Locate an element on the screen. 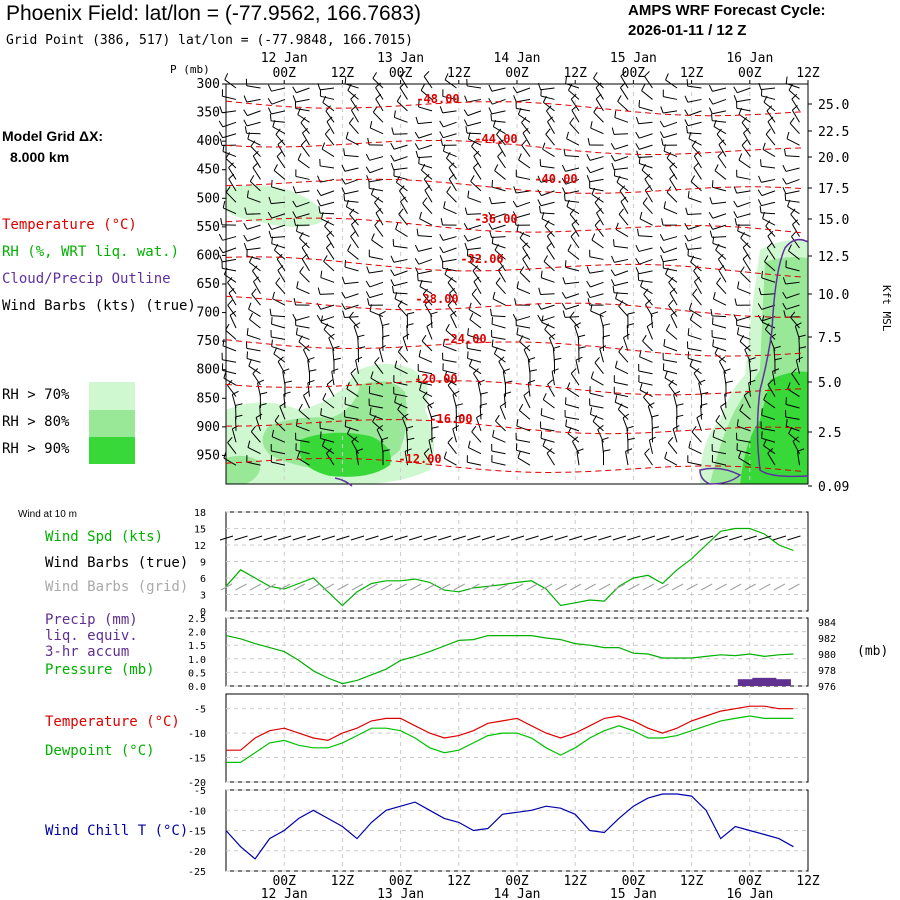 Image resolution: width=900 pixels, height=900 pixels. pressure-tick: 700 is located at coordinates (208, 313).